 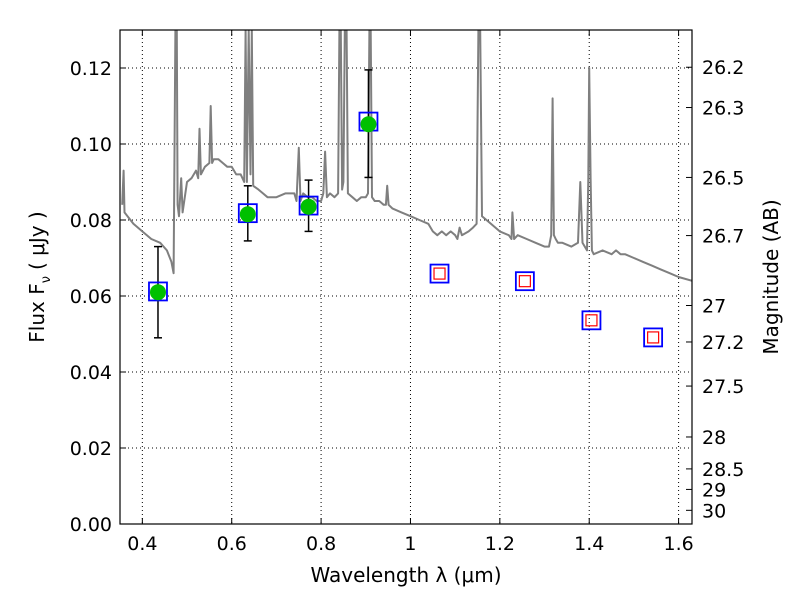 What do you see at coordinates (321, 544) in the screenshot?
I see `x-tick-label: 0.8` at bounding box center [321, 544].